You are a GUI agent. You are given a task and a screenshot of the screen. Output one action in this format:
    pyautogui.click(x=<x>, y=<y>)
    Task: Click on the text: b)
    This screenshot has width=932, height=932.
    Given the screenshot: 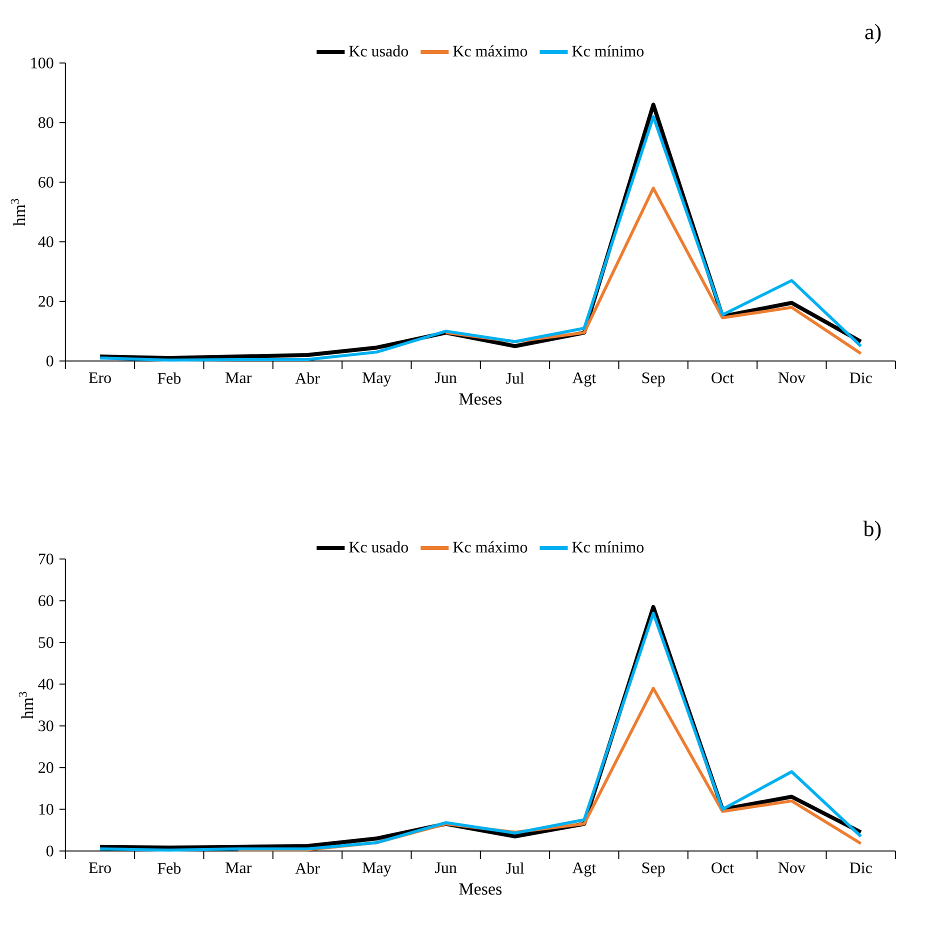 What is the action you would take?
    pyautogui.click(x=872, y=530)
    